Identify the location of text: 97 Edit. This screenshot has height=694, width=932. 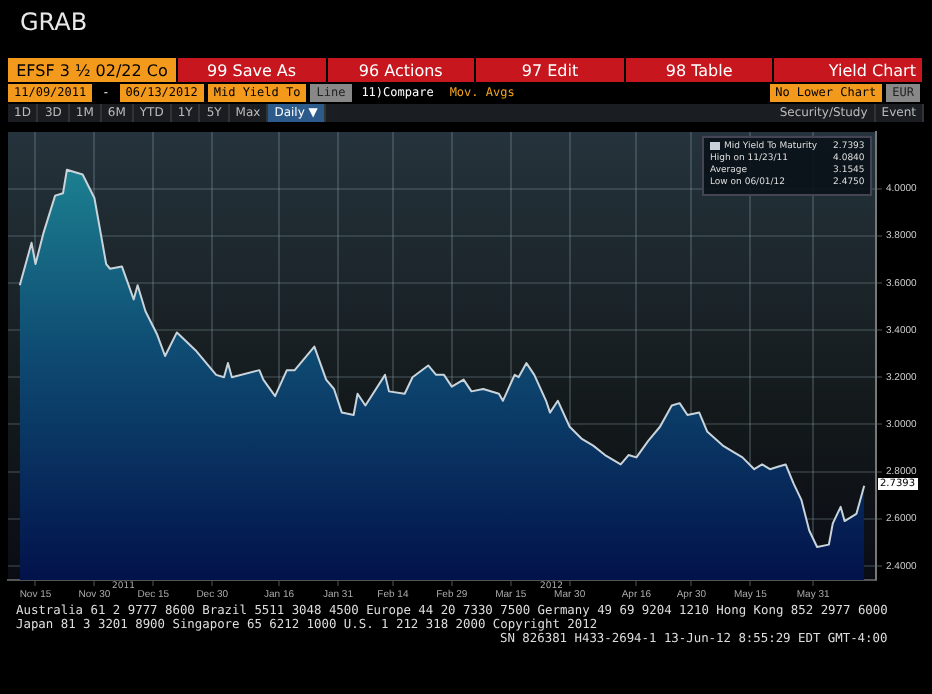
(550, 70).